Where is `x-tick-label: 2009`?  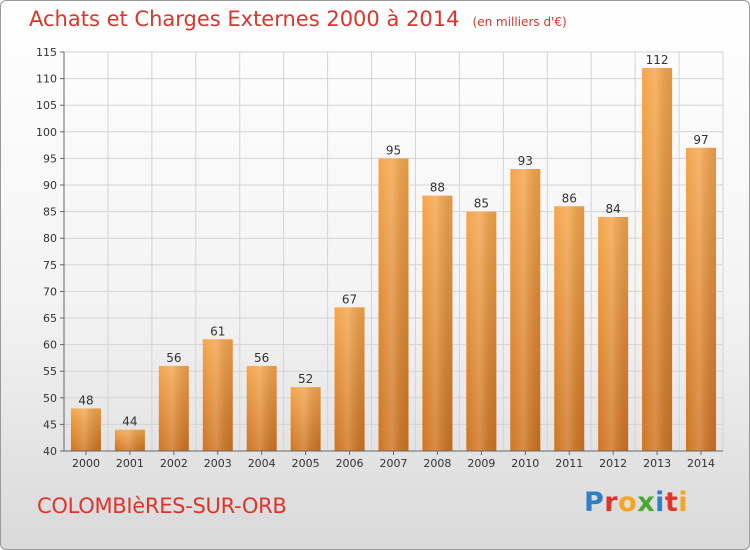 x-tick-label: 2009 is located at coordinates (481, 463).